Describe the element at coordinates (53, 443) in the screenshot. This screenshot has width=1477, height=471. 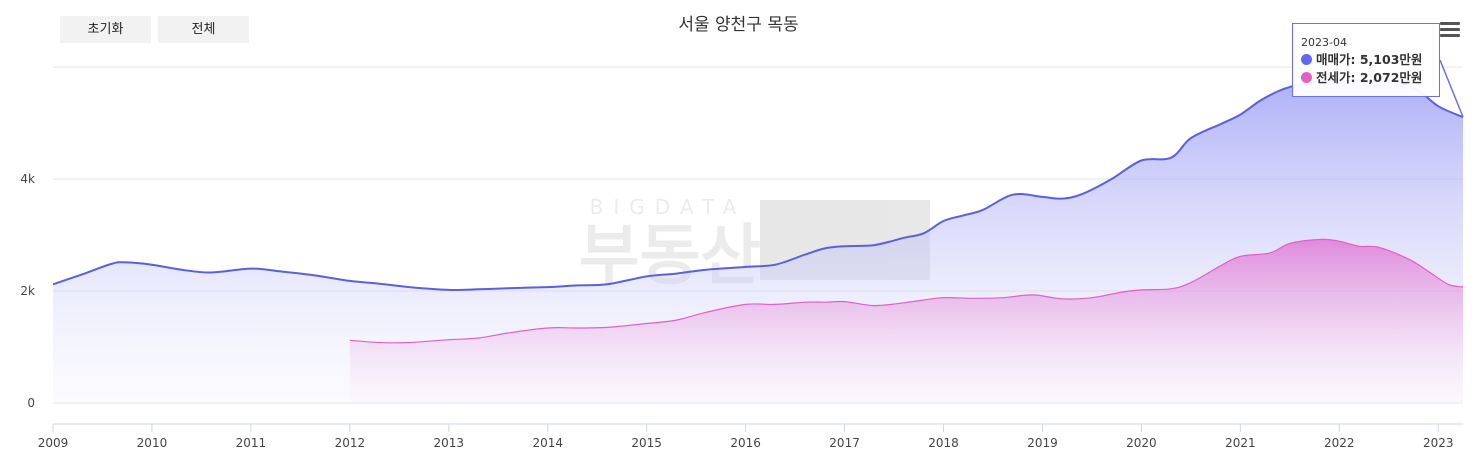
I see `x-tick-label: 2009` at that location.